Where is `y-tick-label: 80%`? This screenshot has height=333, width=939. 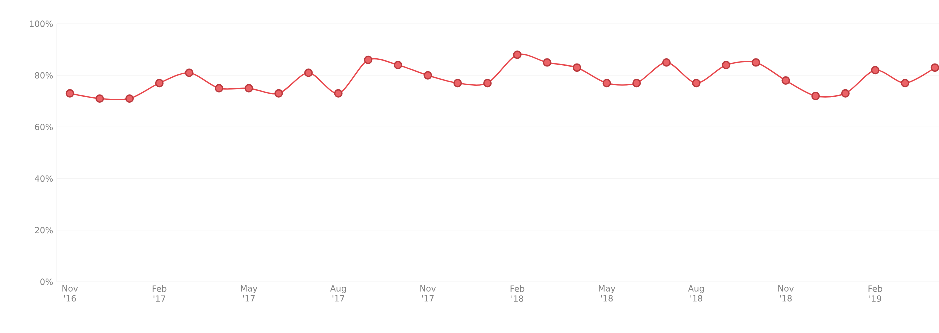
y-tick-label: 80% is located at coordinates (44, 75).